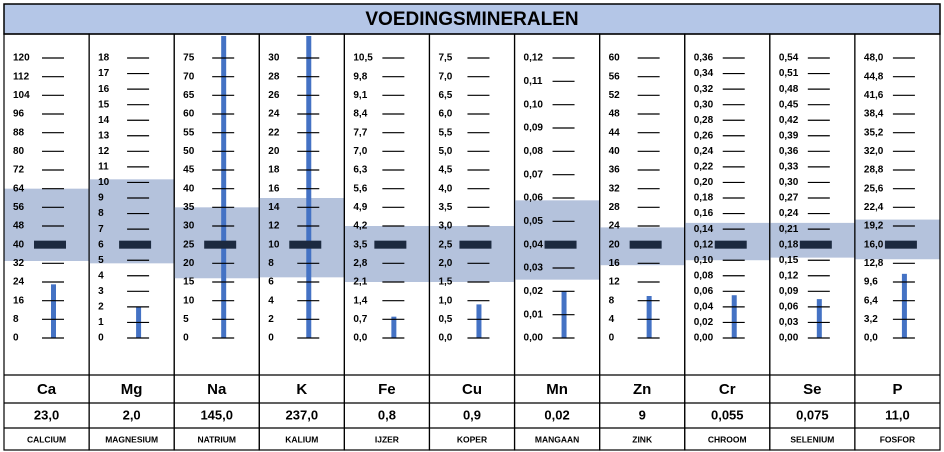  What do you see at coordinates (789, 73) in the screenshot?
I see `y-tick-label: 0,51` at bounding box center [789, 73].